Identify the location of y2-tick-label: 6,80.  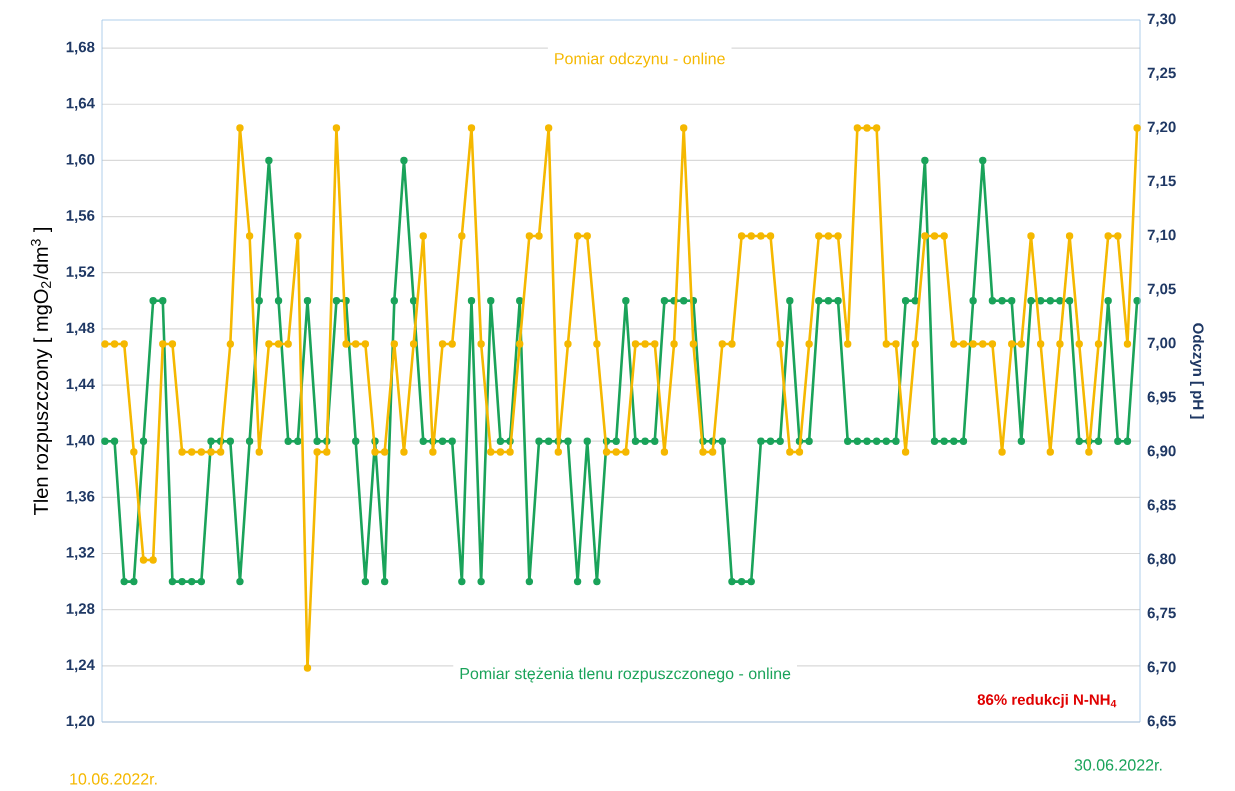
(1161, 560).